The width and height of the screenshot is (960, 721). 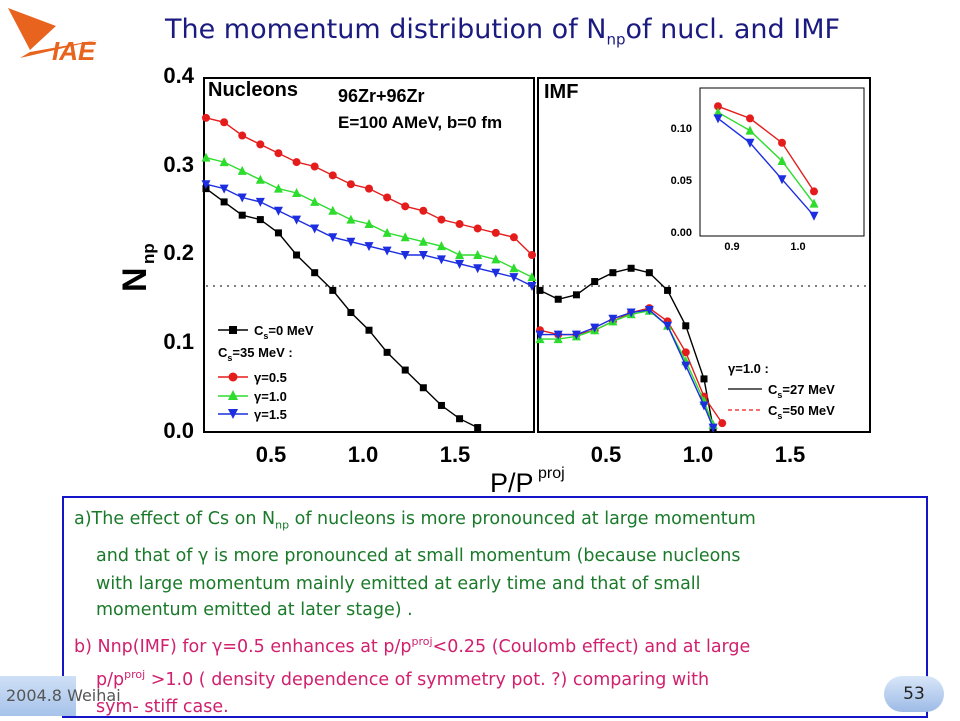 What do you see at coordinates (561, 92) in the screenshot?
I see `panel-label-imf: IMF` at bounding box center [561, 92].